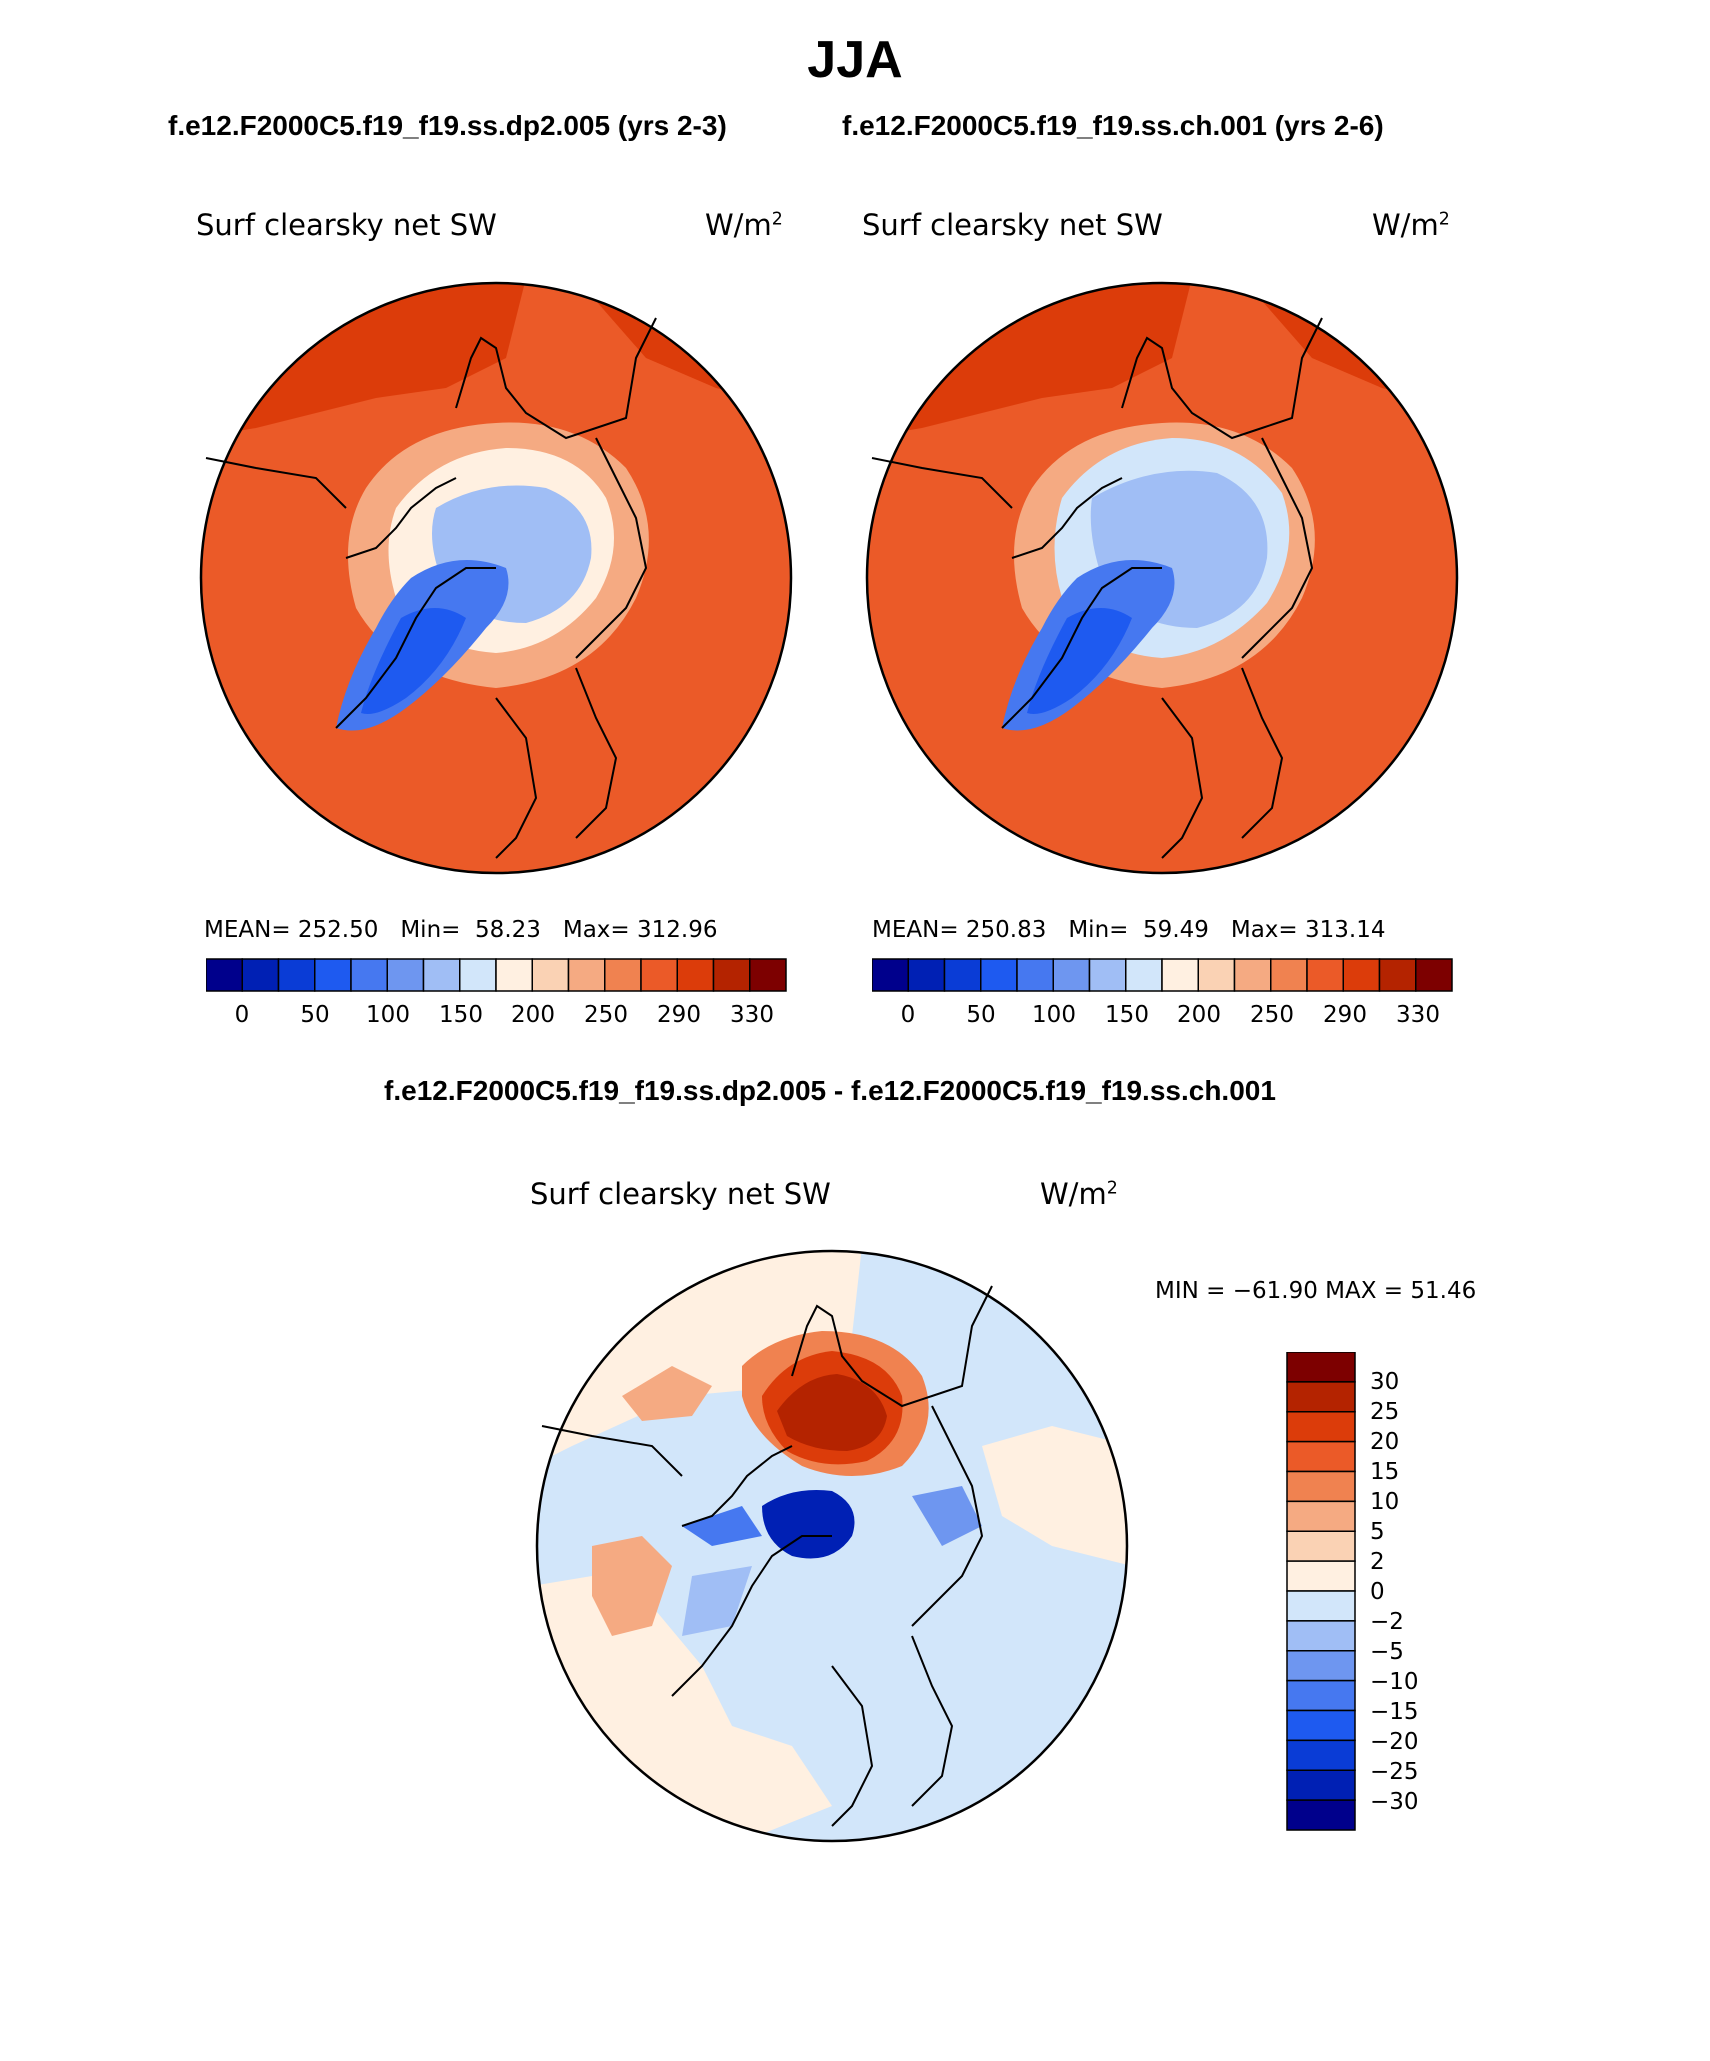  What do you see at coordinates (1012, 225) in the screenshot?
I see `panel-b-variable: Surf clearsky net SW` at bounding box center [1012, 225].